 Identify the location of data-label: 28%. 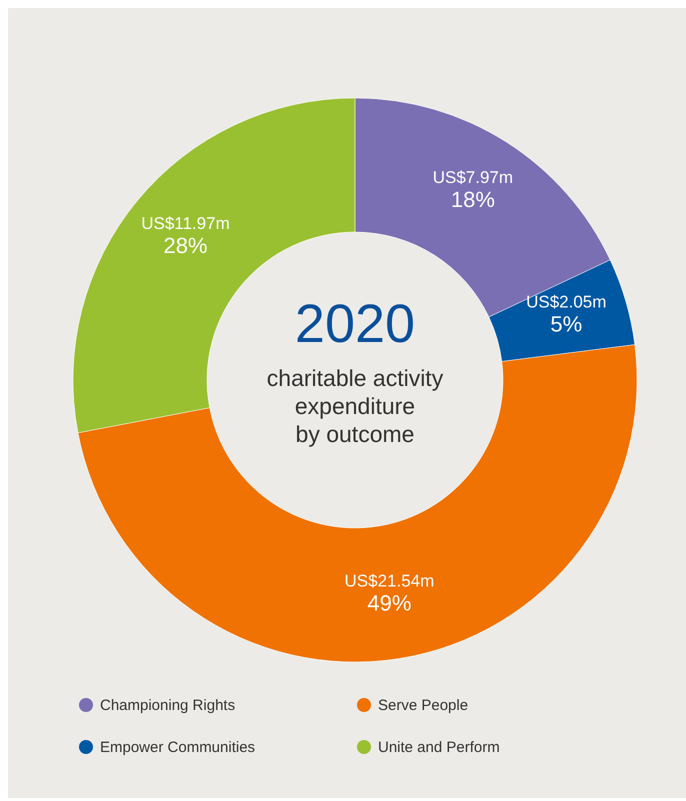
(185, 245).